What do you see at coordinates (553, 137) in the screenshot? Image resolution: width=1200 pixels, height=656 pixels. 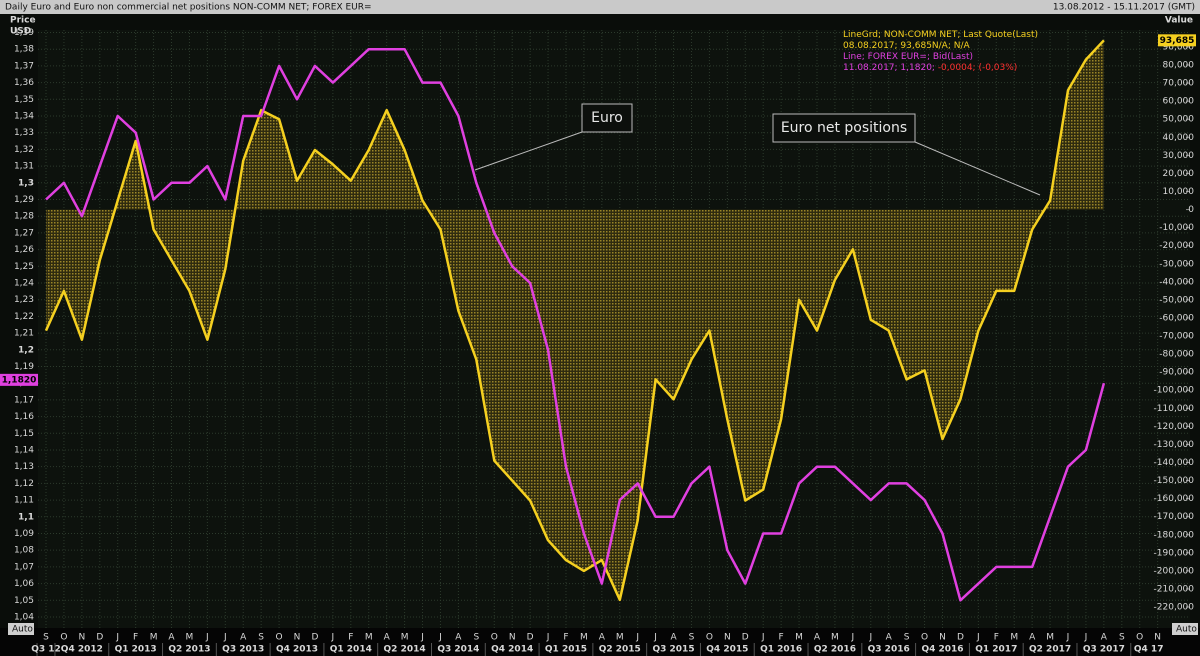 I see `annotation-euro: Euro` at bounding box center [553, 137].